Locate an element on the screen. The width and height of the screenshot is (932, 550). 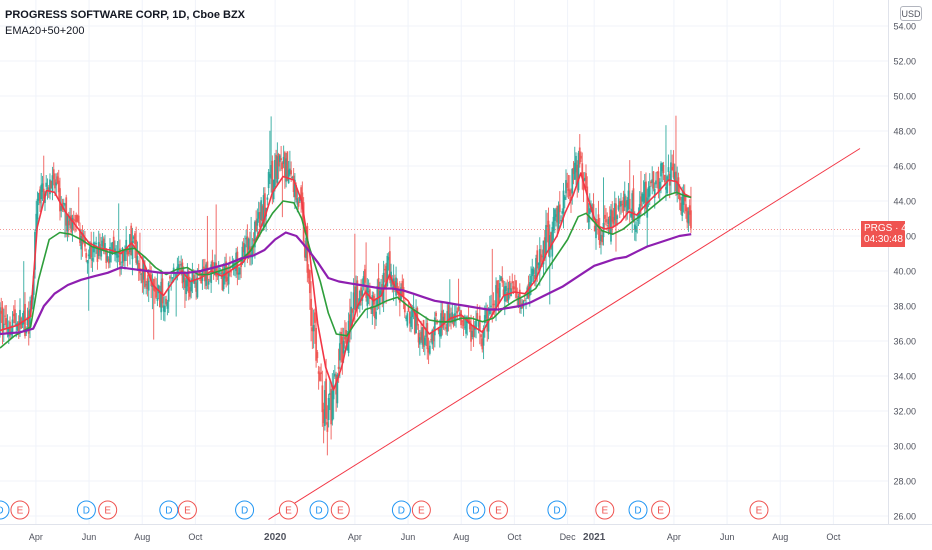
event-circle is located at coordinates (557, 510).